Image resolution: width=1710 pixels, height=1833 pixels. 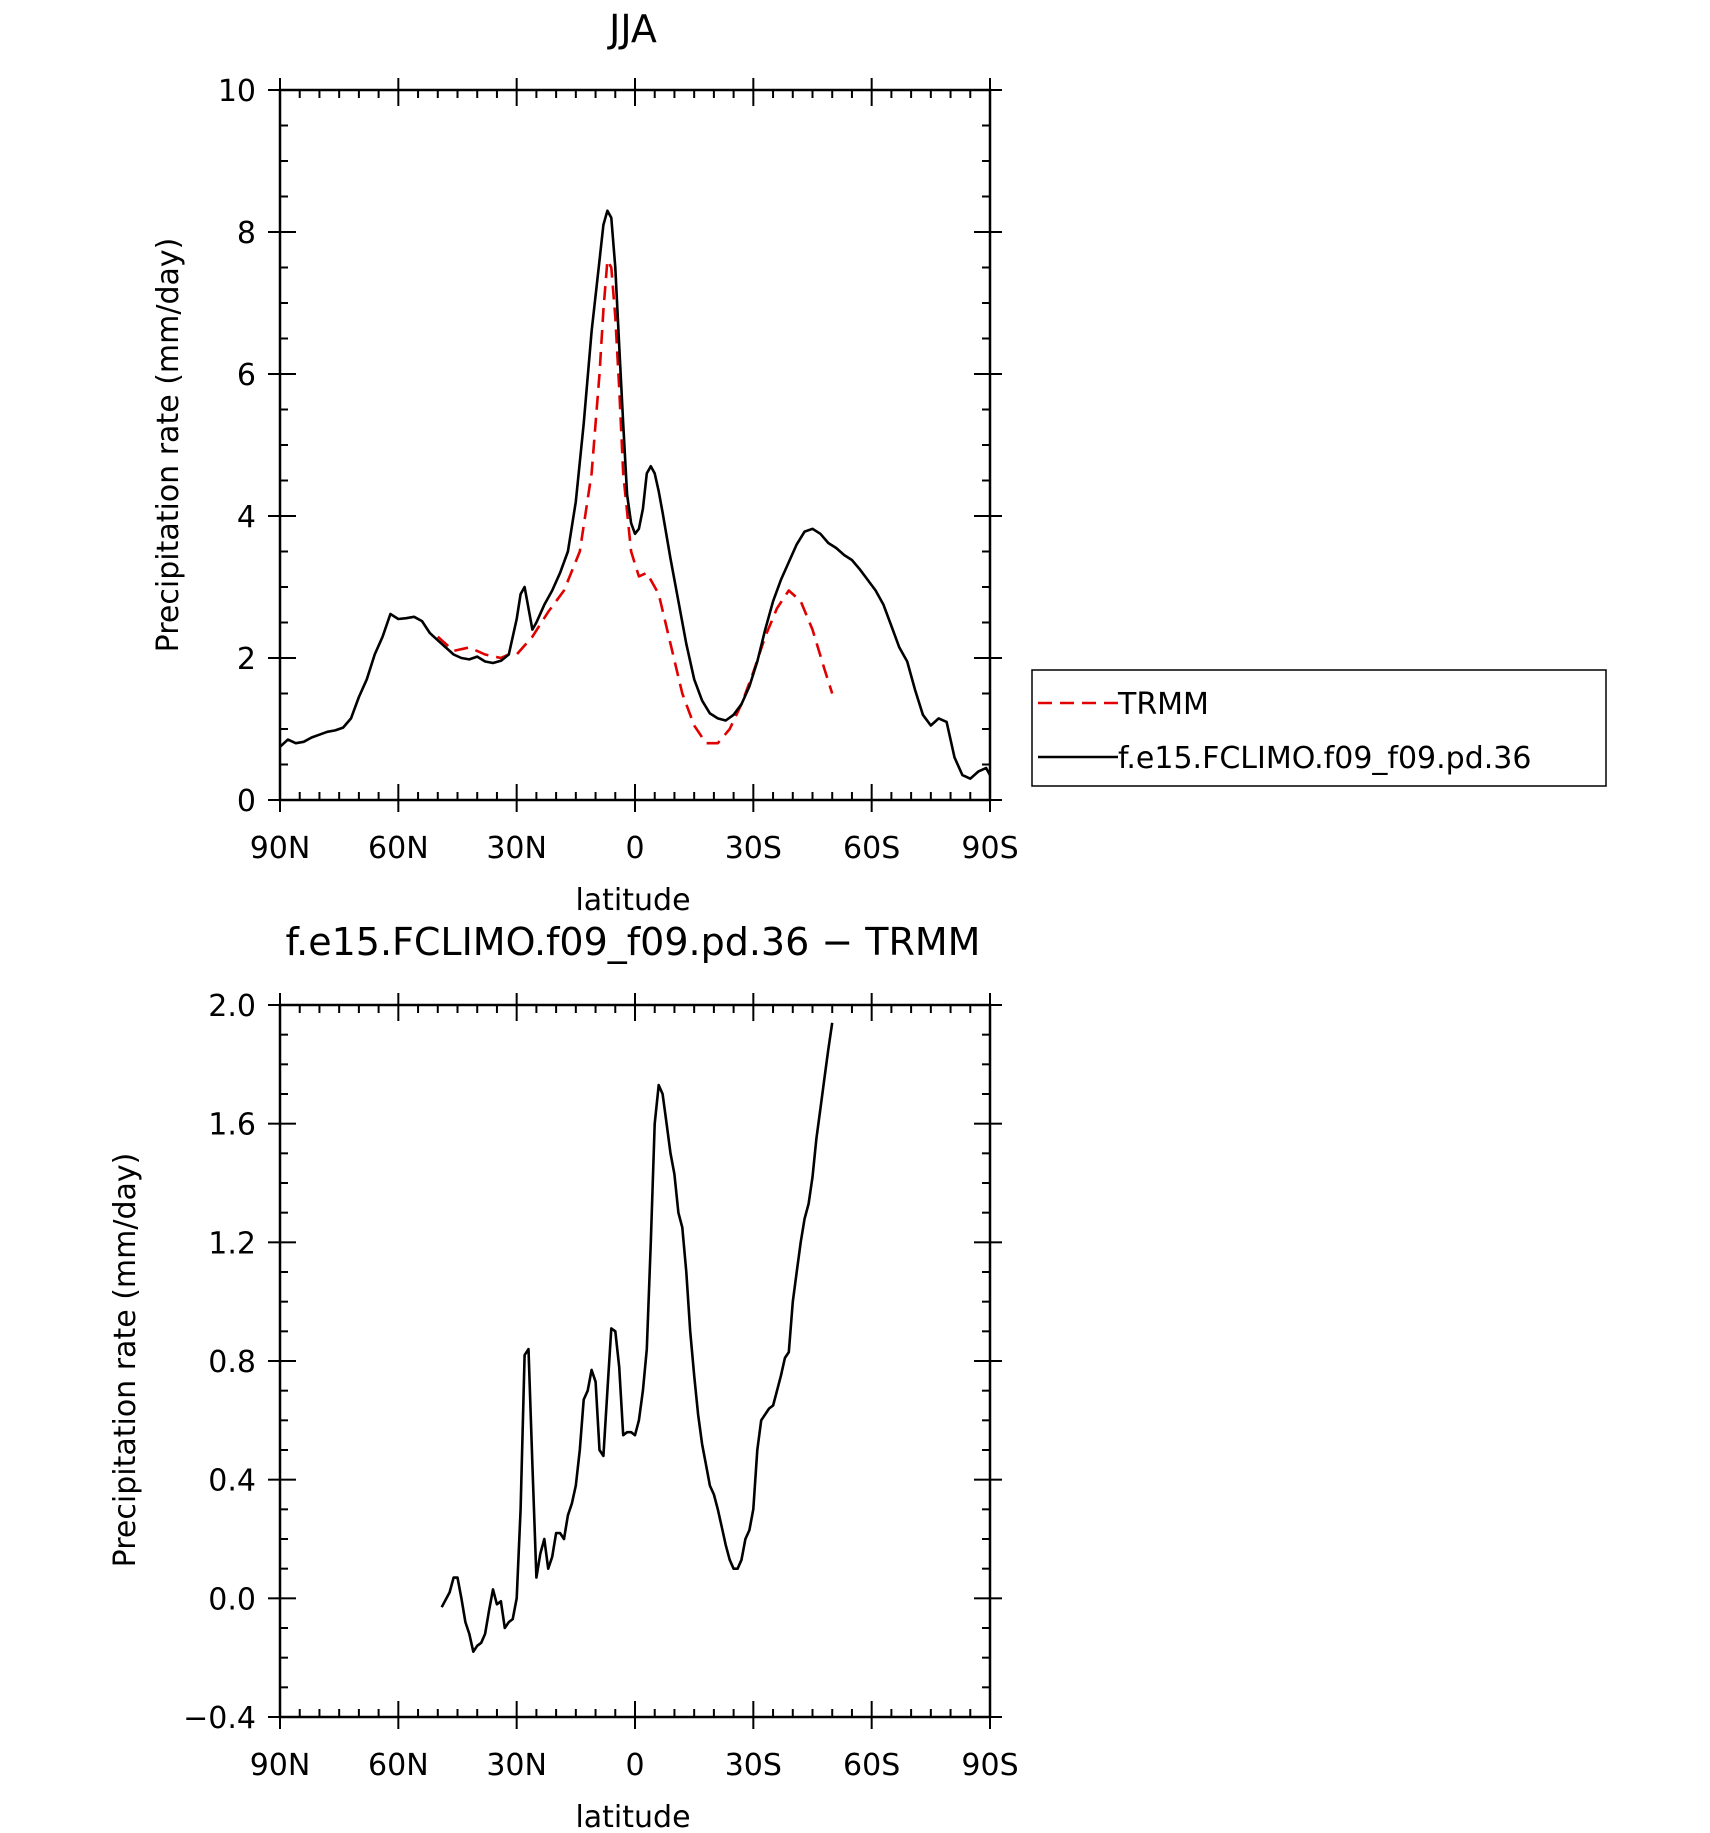 I want to click on y-tick-label: 0.4, so click(x=232, y=1481).